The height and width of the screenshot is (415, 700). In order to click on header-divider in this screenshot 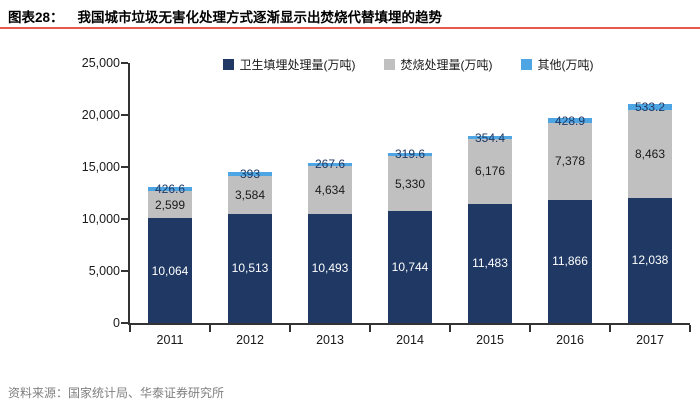, I will do `click(350, 28)`.